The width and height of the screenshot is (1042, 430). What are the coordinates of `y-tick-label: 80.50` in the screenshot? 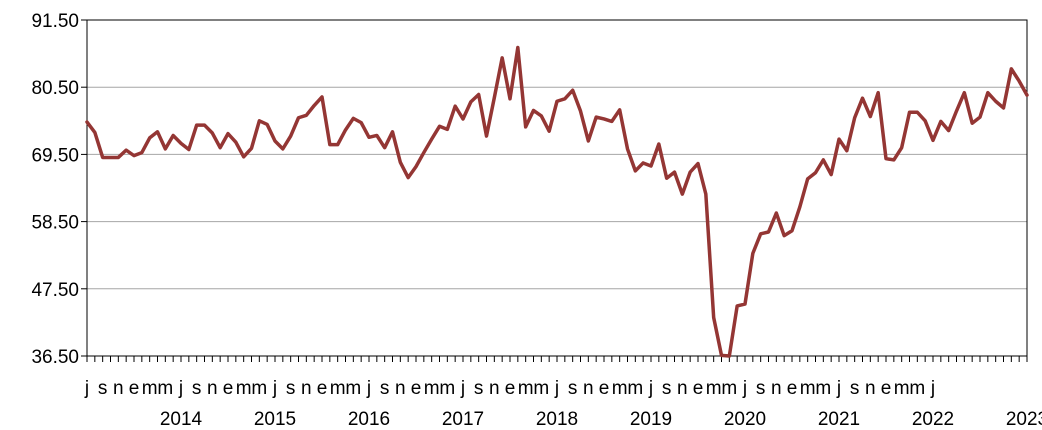 It's located at (55, 88).